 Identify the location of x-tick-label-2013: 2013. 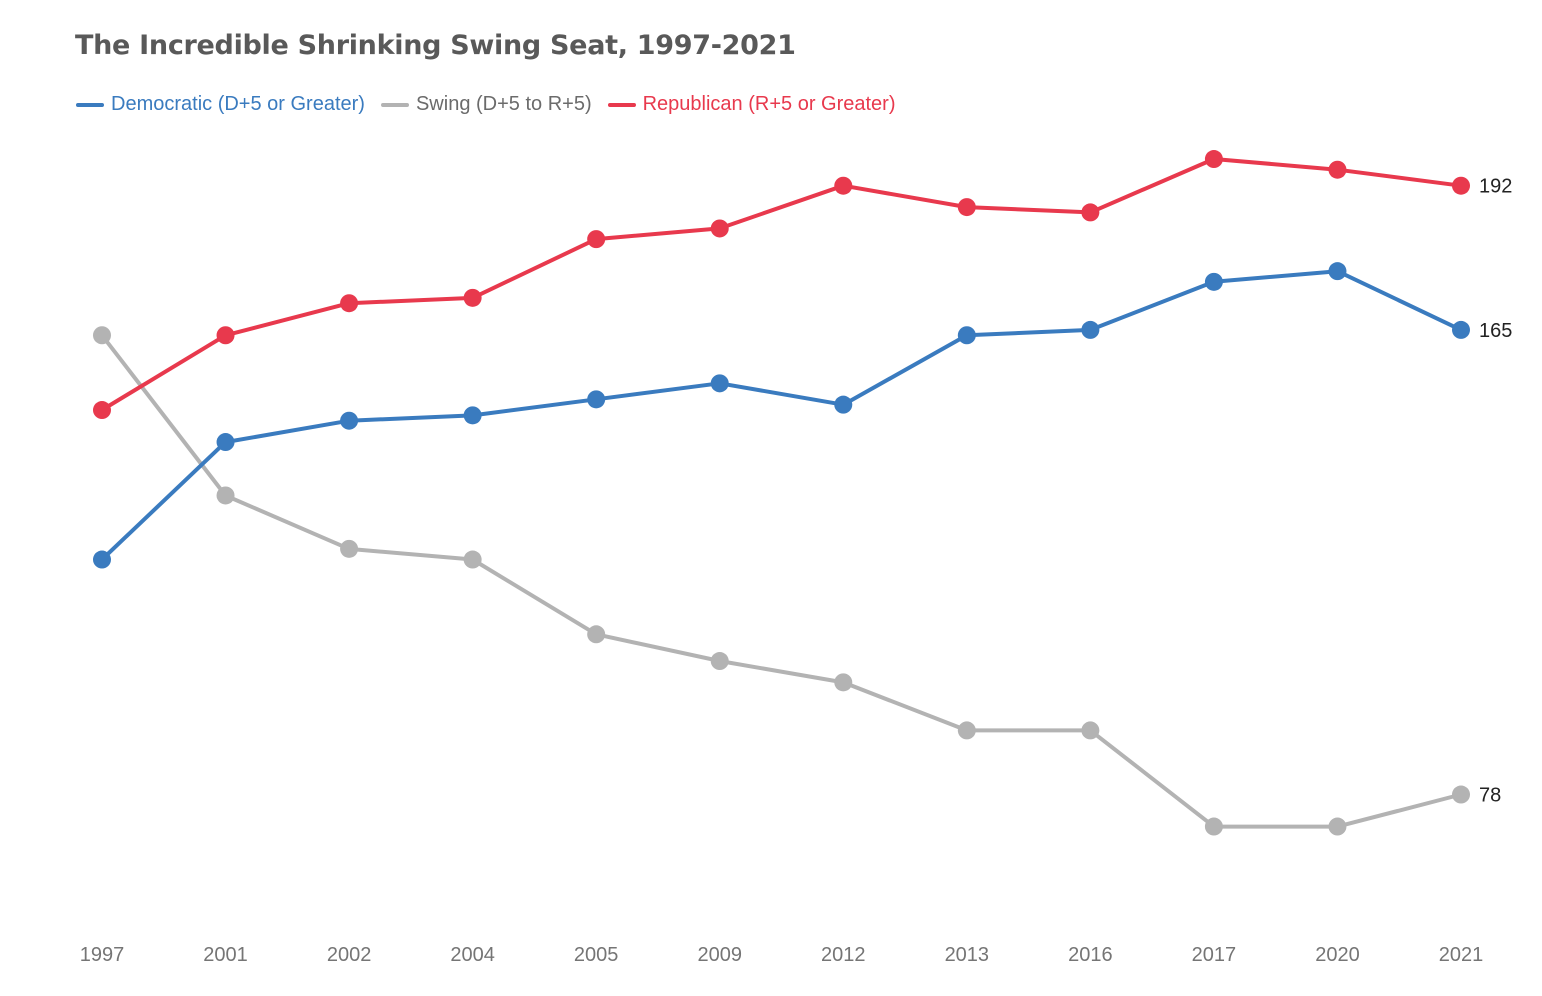
(967, 955).